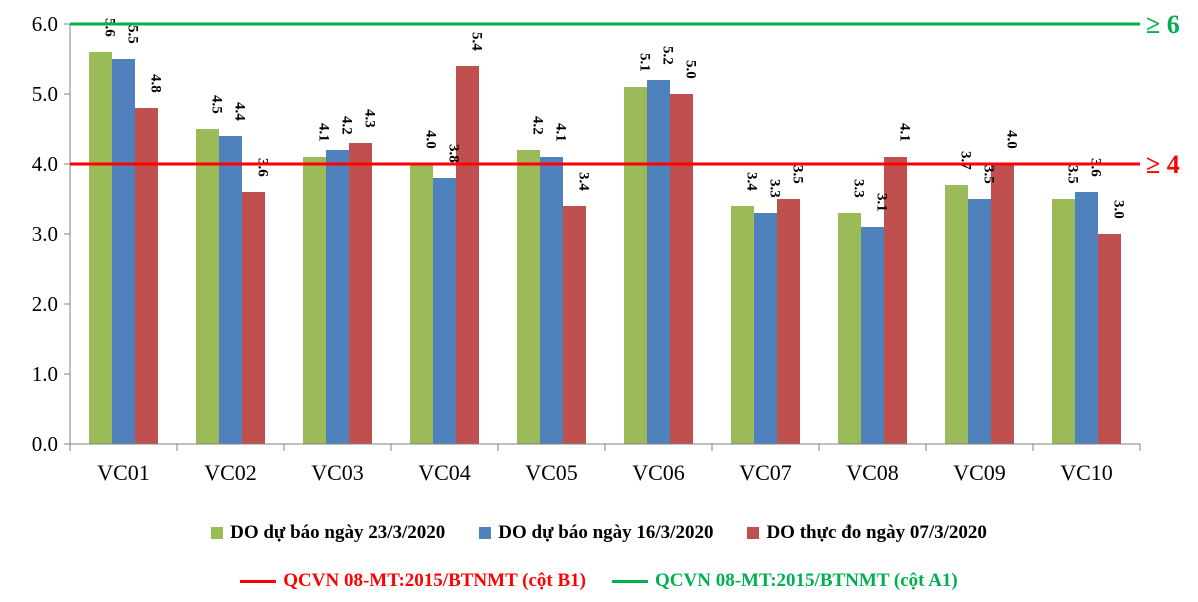 The height and width of the screenshot is (602, 1198). Describe the element at coordinates (1086, 318) in the screenshot. I see `bar-series-2-vc10` at that location.